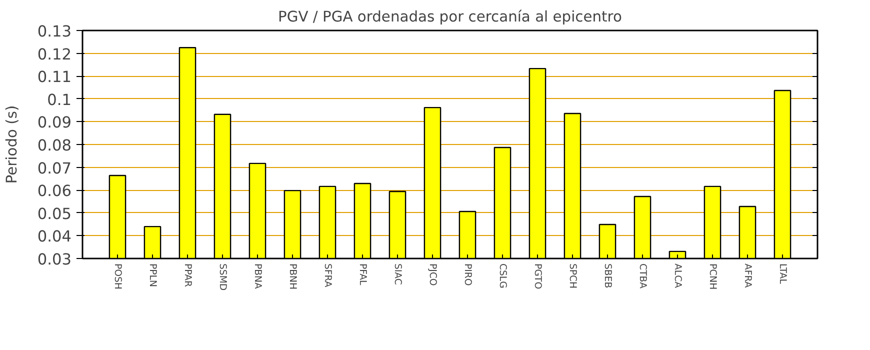 The width and height of the screenshot is (870, 350). What do you see at coordinates (54, 54) in the screenshot?
I see `y-tick-label: 0.12` at bounding box center [54, 54].